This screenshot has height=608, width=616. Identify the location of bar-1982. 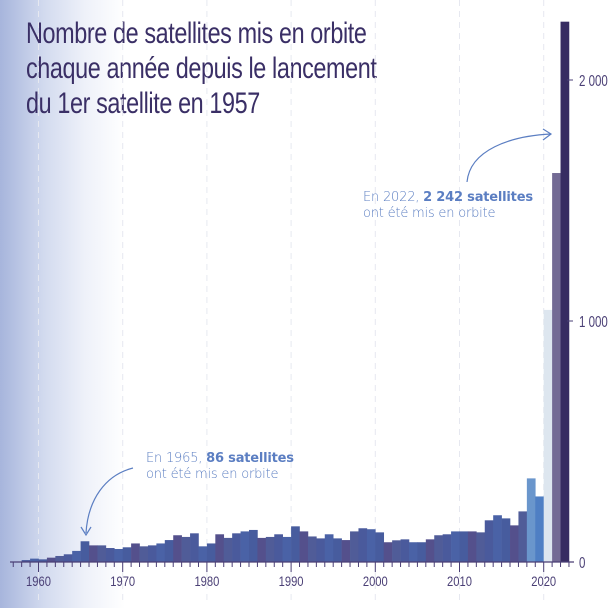
(228, 549).